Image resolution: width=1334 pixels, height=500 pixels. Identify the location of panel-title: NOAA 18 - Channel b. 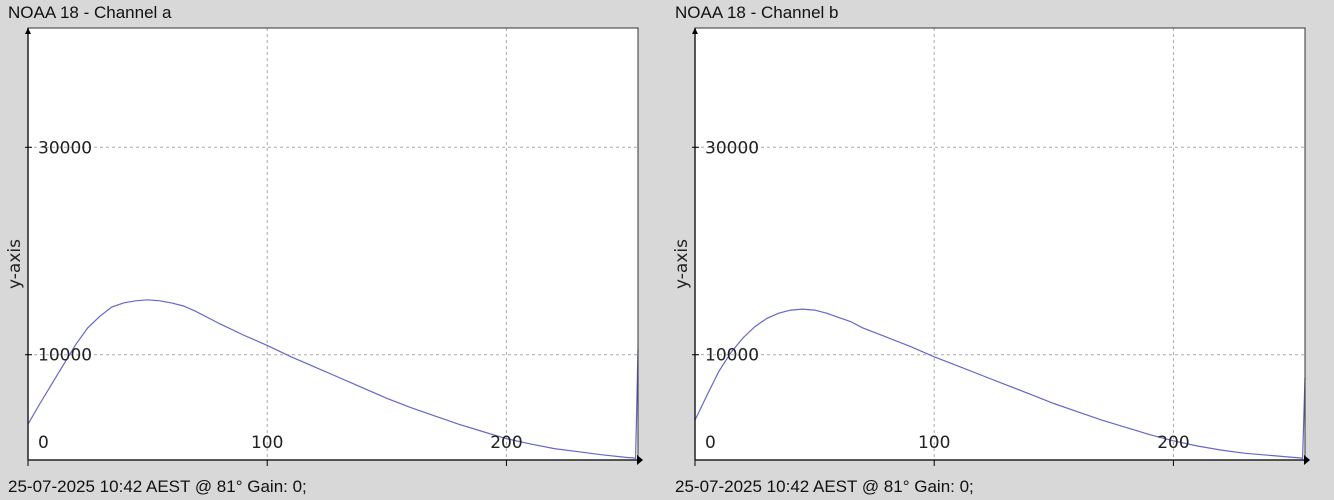
(757, 12).